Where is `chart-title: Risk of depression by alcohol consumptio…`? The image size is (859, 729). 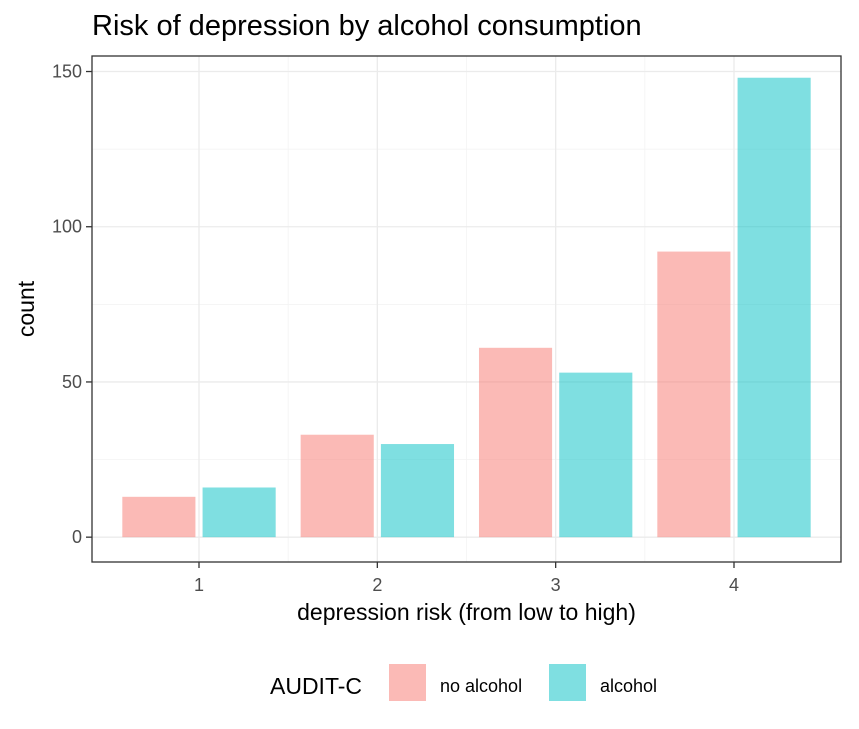
chart-title: Risk of depression by alcohol consumptio… is located at coordinates (367, 26).